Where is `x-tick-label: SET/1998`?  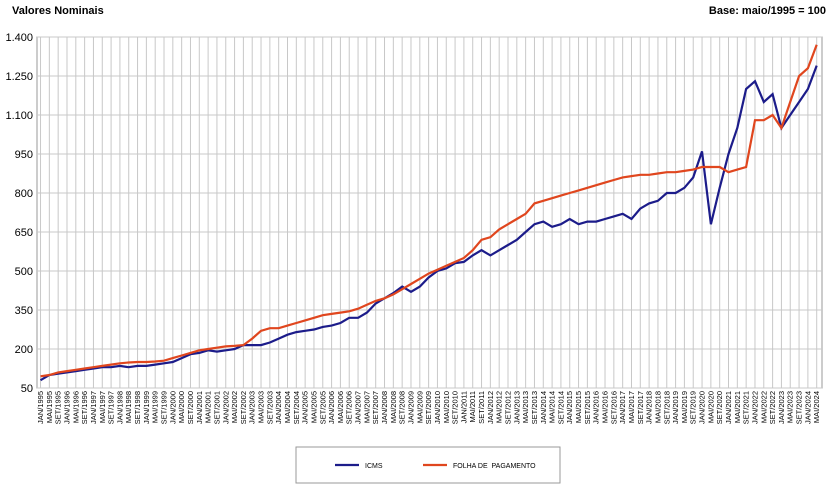
x-tick-label: SET/1998 is located at coordinates (137, 407).